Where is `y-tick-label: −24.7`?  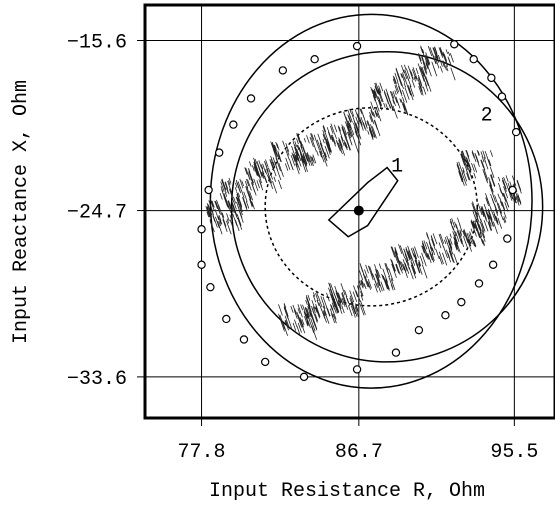 y-tick-label: −24.7 is located at coordinates (97, 213).